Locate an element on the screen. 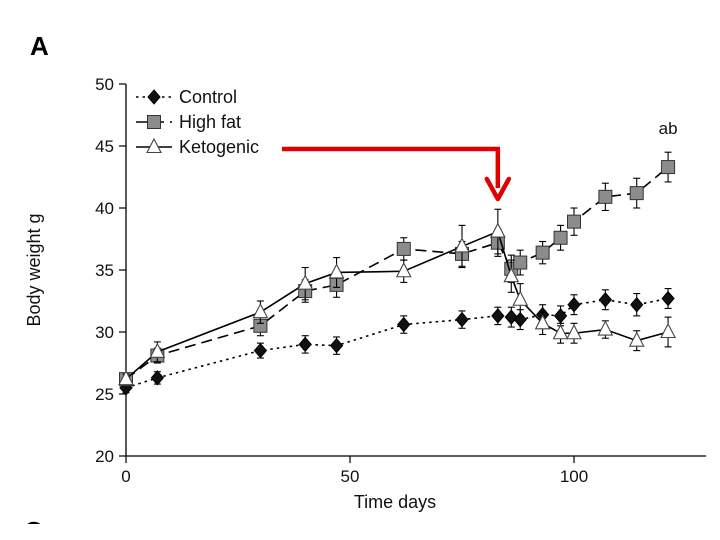  y-tick-label: 45 is located at coordinates (104, 146).